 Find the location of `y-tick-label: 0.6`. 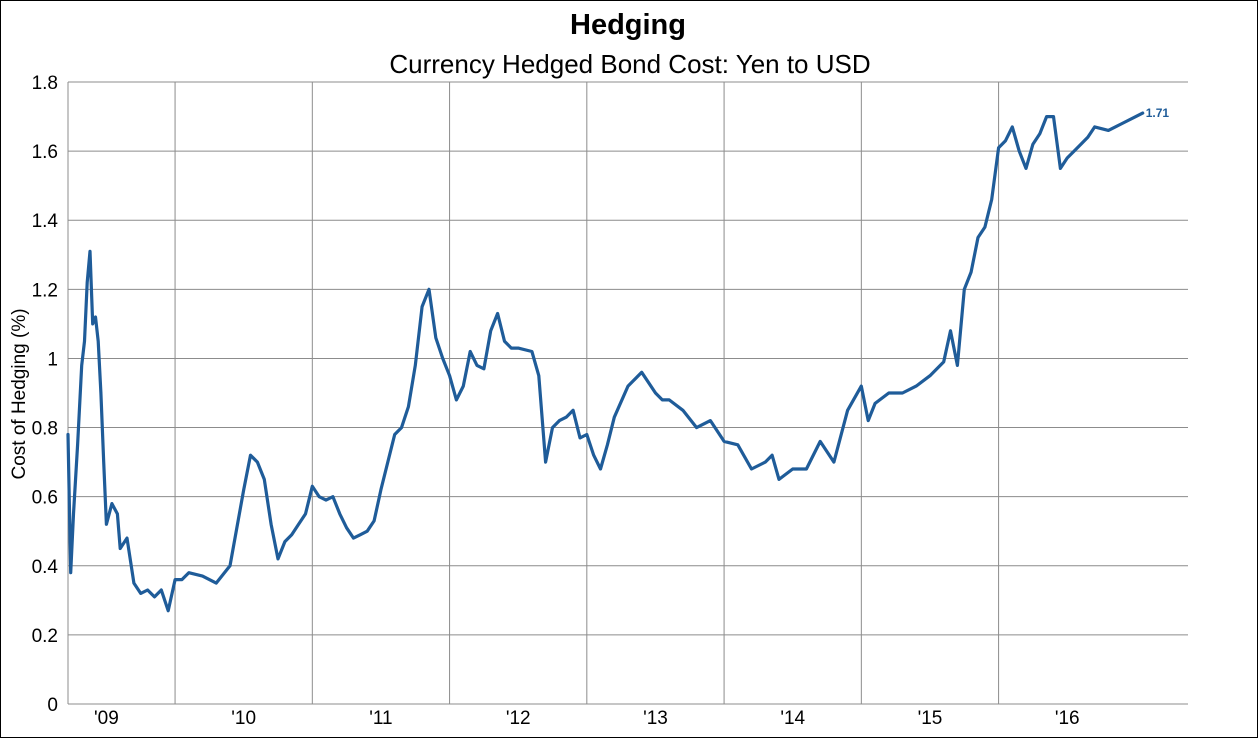

y-tick-label: 0.6 is located at coordinates (45, 498).